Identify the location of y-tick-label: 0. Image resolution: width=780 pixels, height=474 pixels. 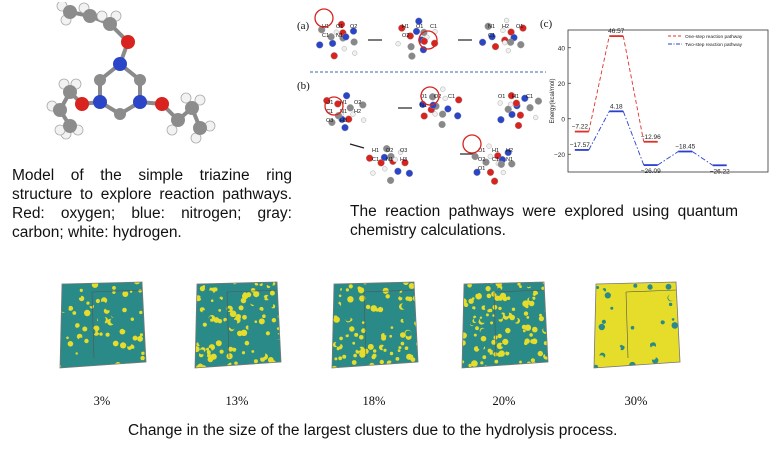
(563, 119).